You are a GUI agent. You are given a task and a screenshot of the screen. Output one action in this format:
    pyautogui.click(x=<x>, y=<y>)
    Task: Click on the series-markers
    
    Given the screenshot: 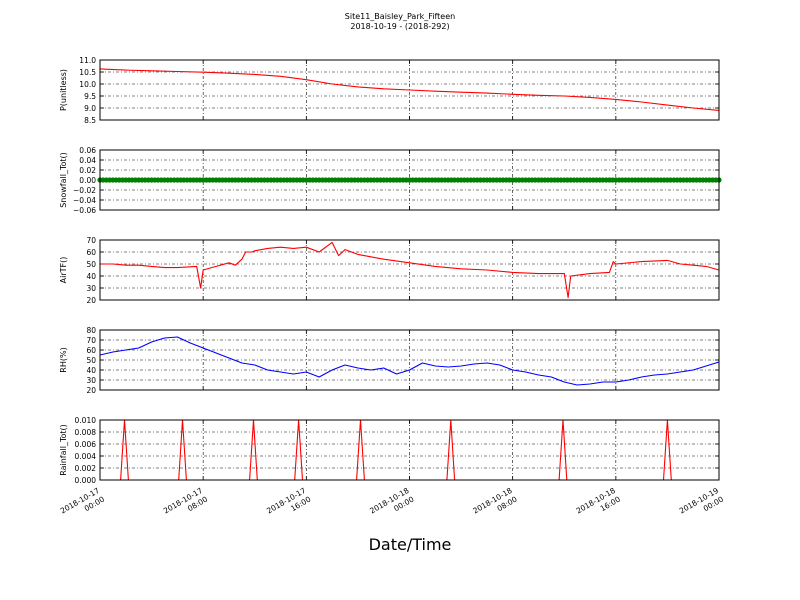 What is the action you would take?
    pyautogui.click(x=409, y=180)
    